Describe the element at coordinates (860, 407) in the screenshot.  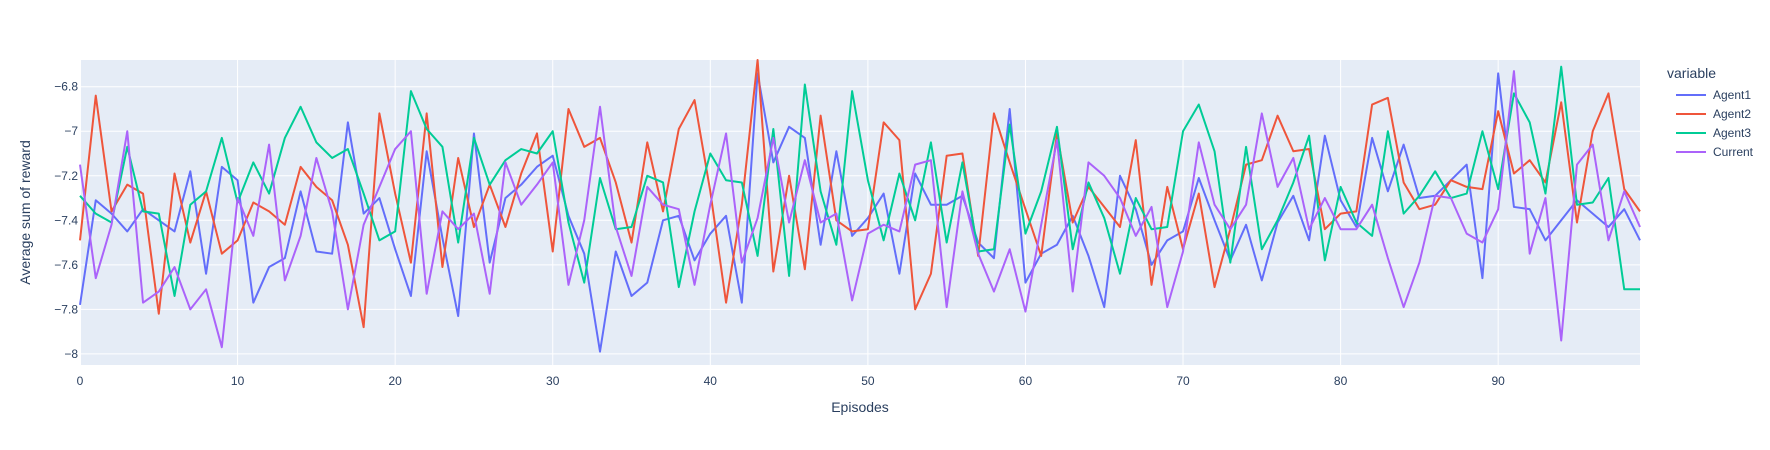
I see `x-axis-title: Episodes` at that location.